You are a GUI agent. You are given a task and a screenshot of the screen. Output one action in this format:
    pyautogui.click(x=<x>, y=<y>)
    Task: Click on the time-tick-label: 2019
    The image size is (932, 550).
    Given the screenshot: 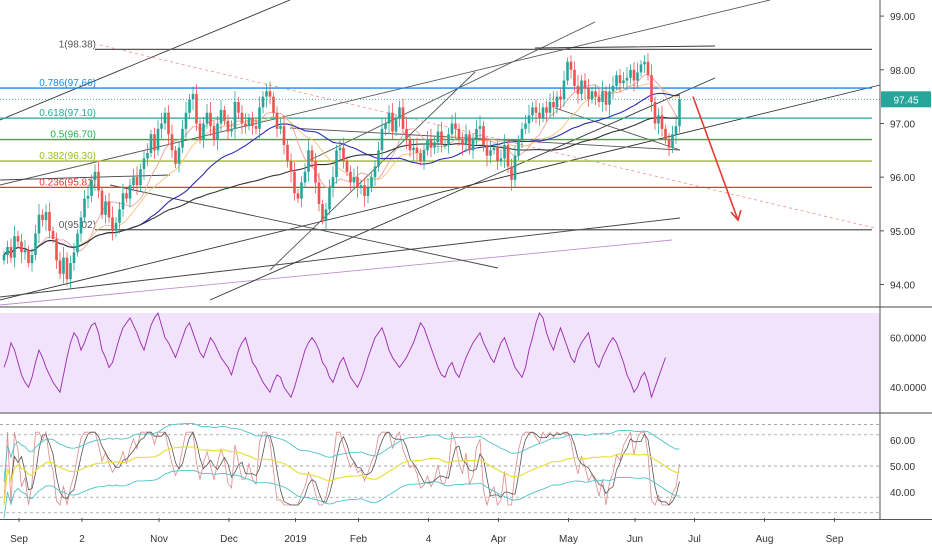 What is the action you would take?
    pyautogui.click(x=295, y=539)
    